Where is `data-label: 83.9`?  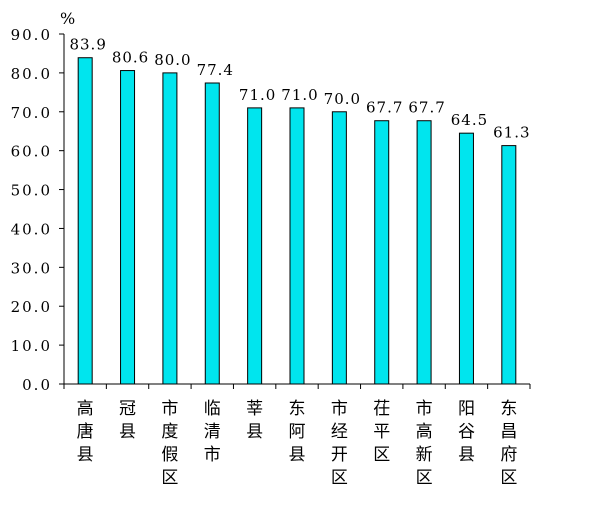
data-label: 83.9 is located at coordinates (87, 45).